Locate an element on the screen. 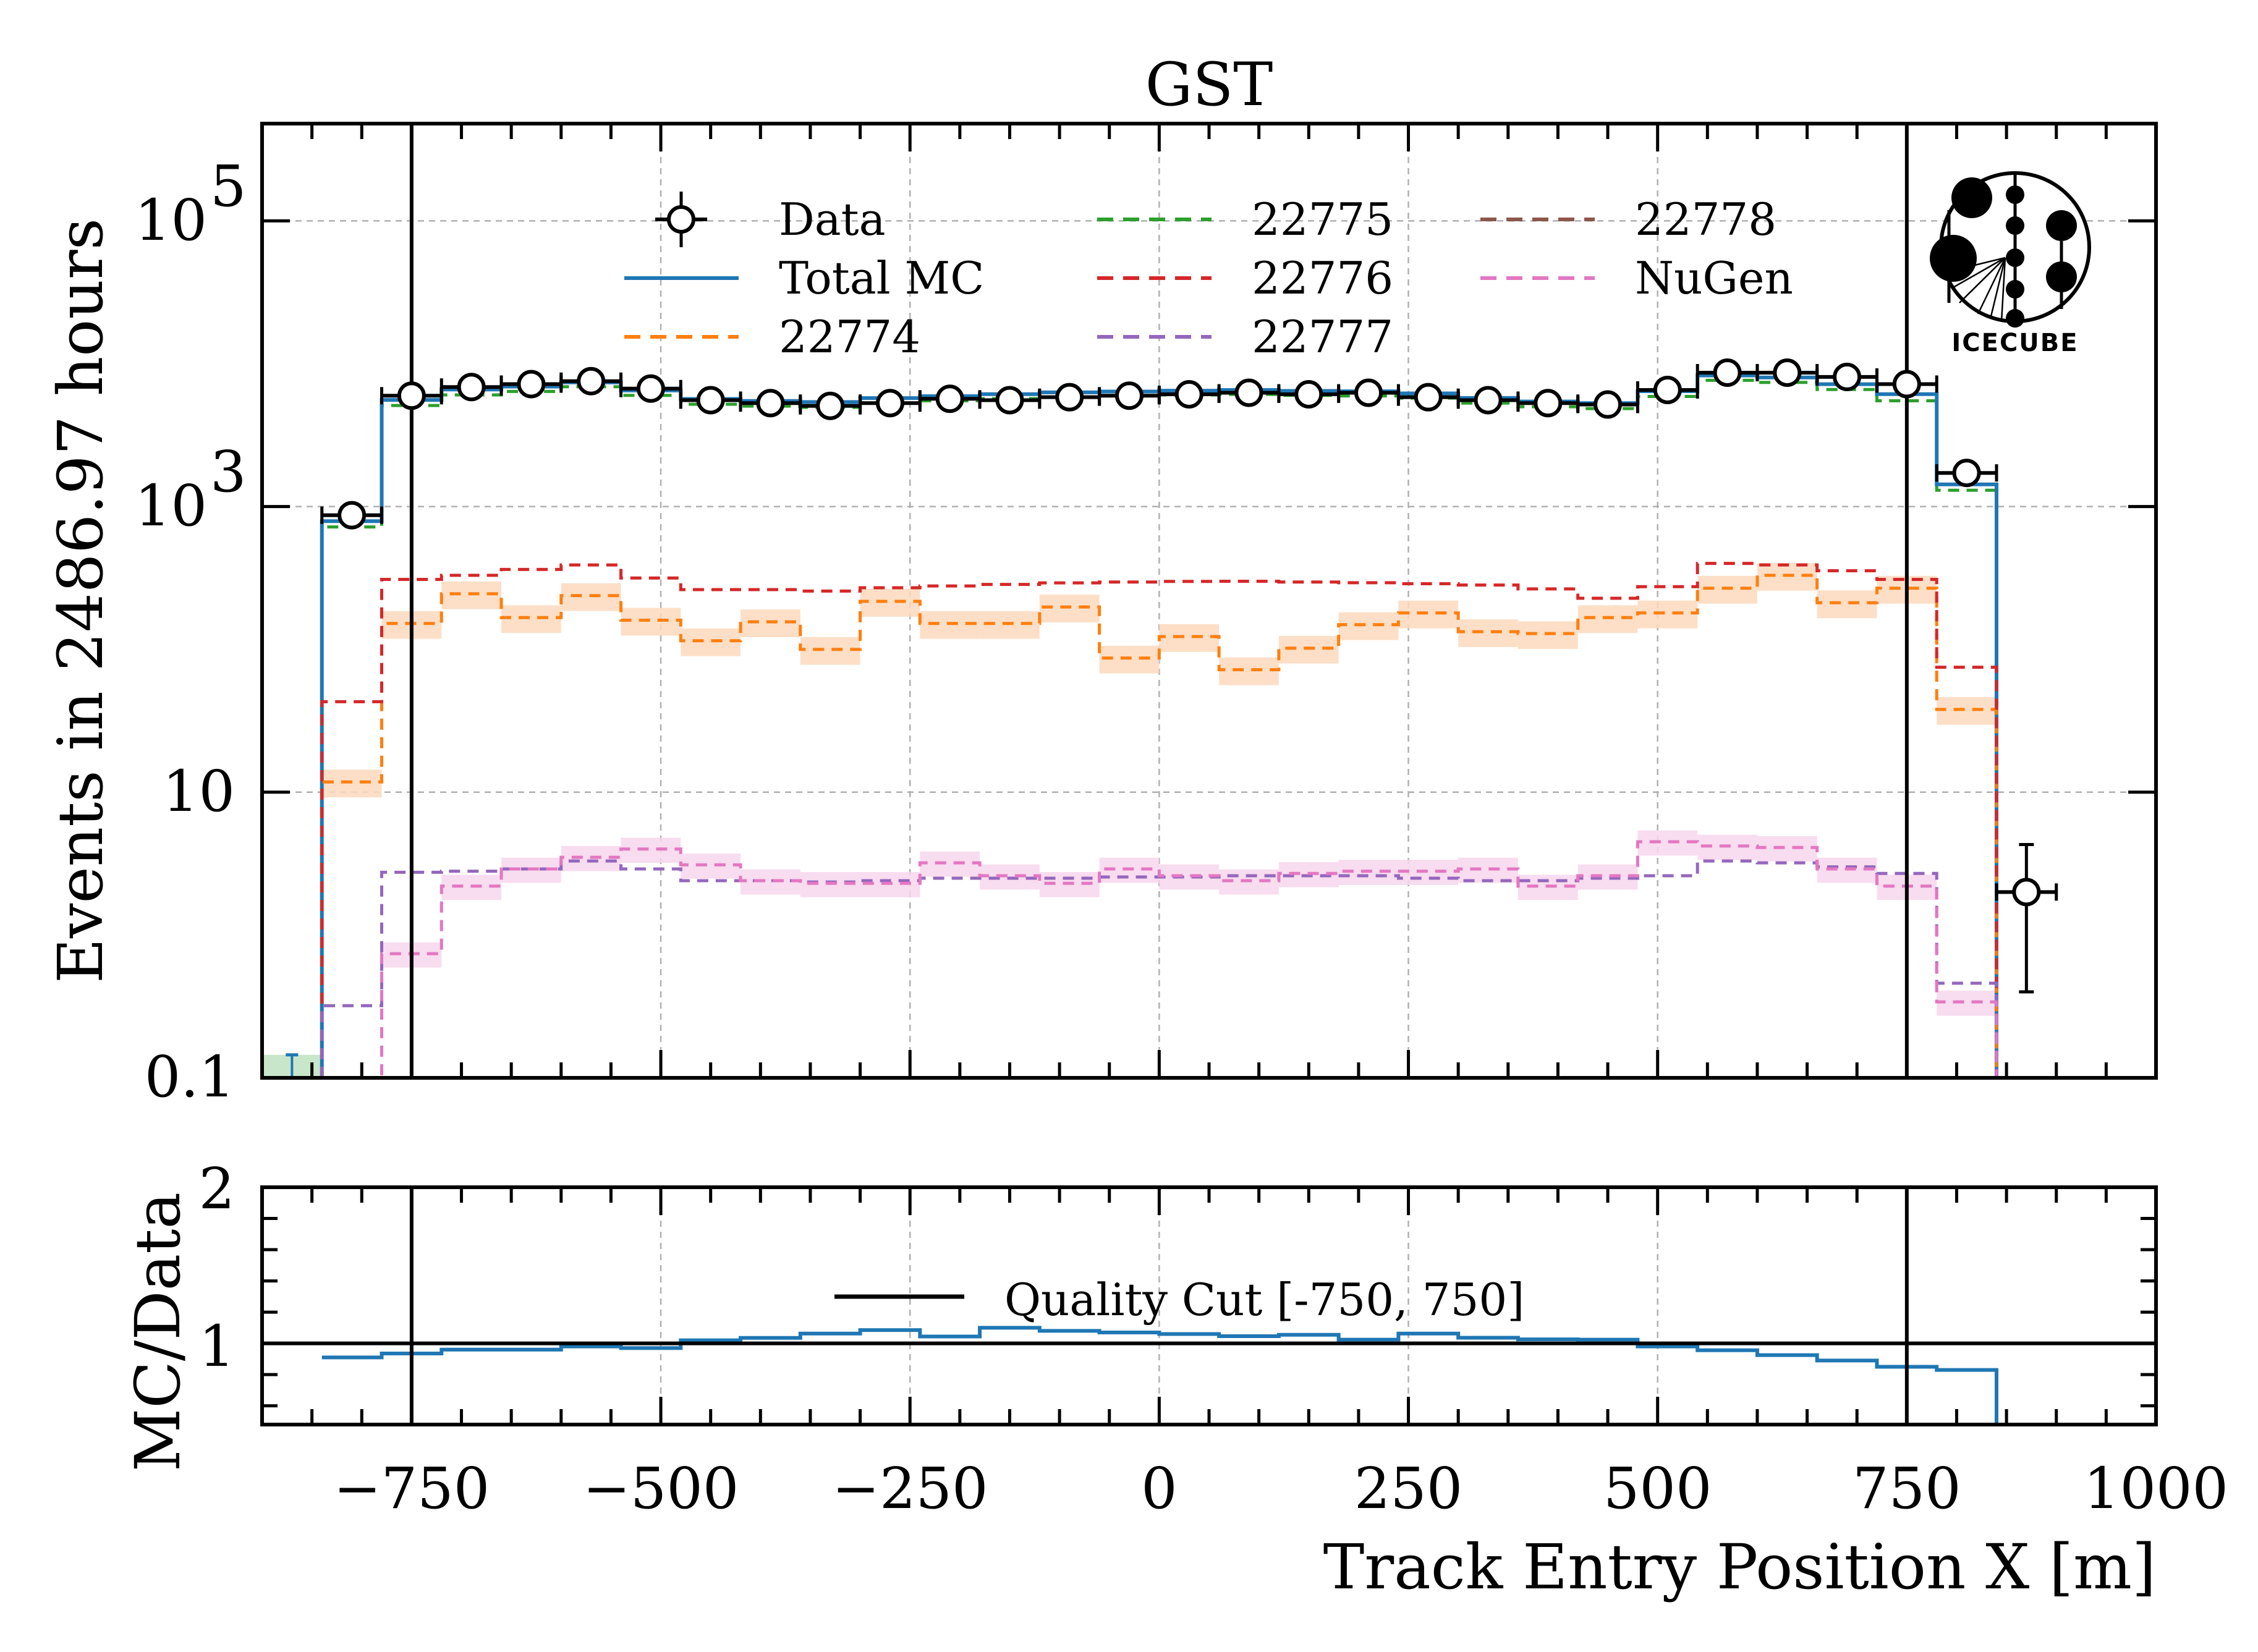 The height and width of the screenshot is (1652, 2258). legend-label: 22774 is located at coordinates (849, 337).